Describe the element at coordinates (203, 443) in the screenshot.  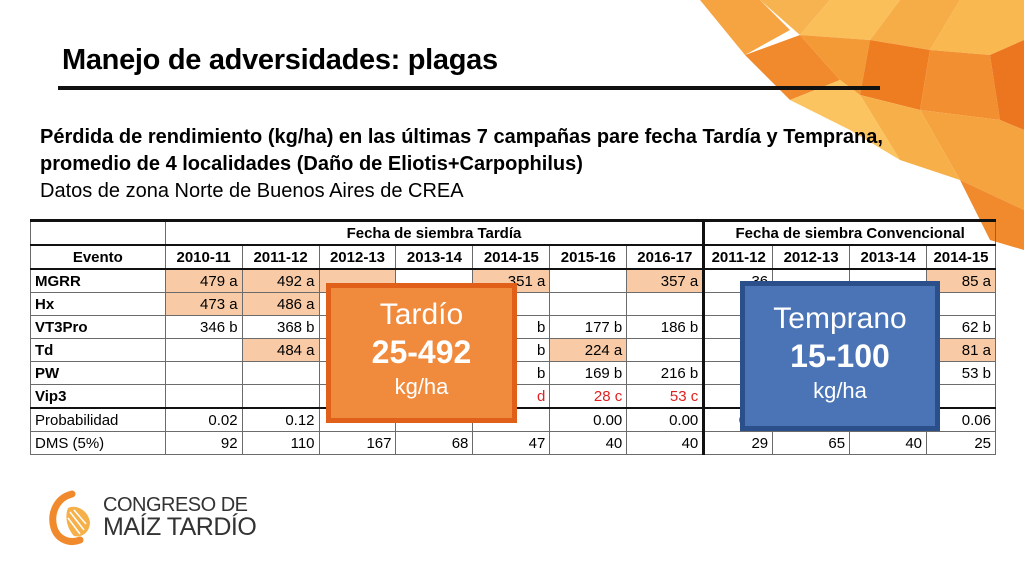
I see `table-cell: 92` at that location.